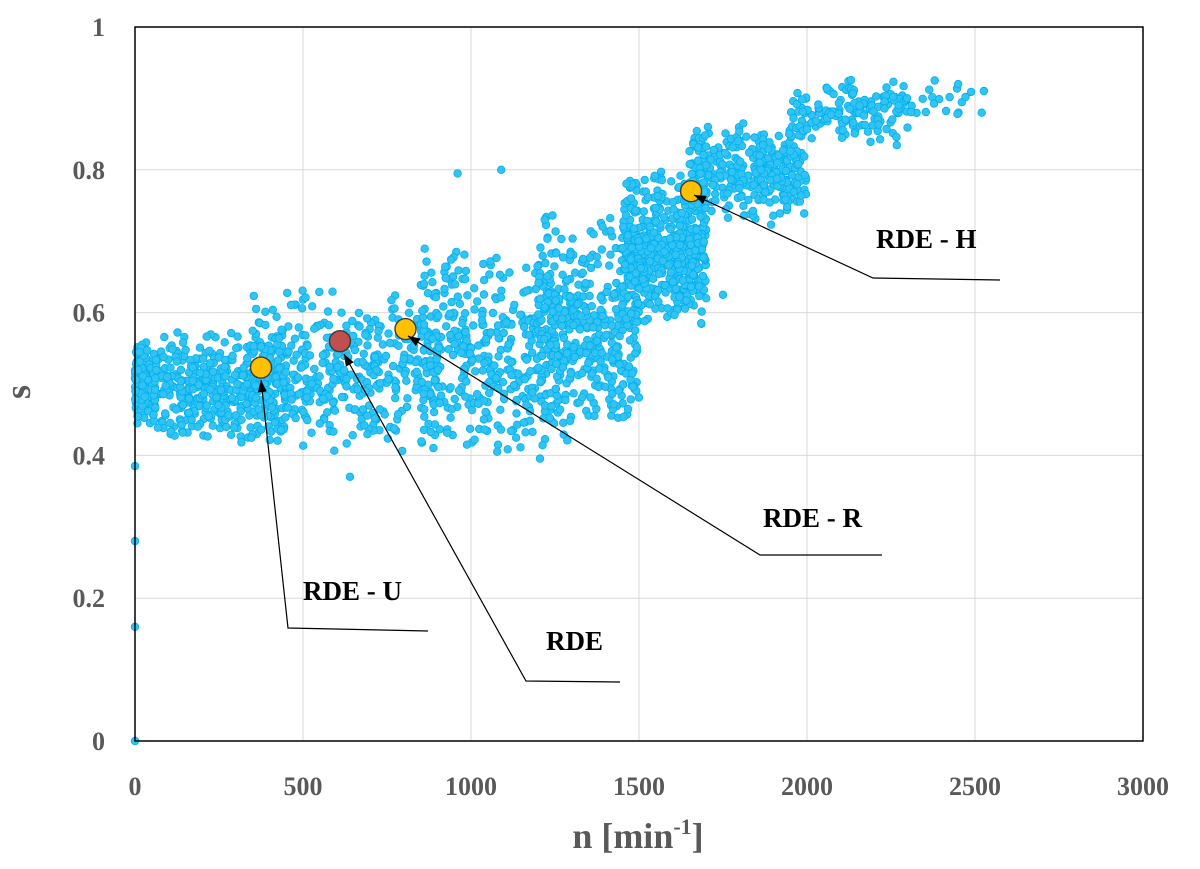  What do you see at coordinates (344, 505) in the screenshot?
I see `callout-rde-u: RDE - U` at bounding box center [344, 505].